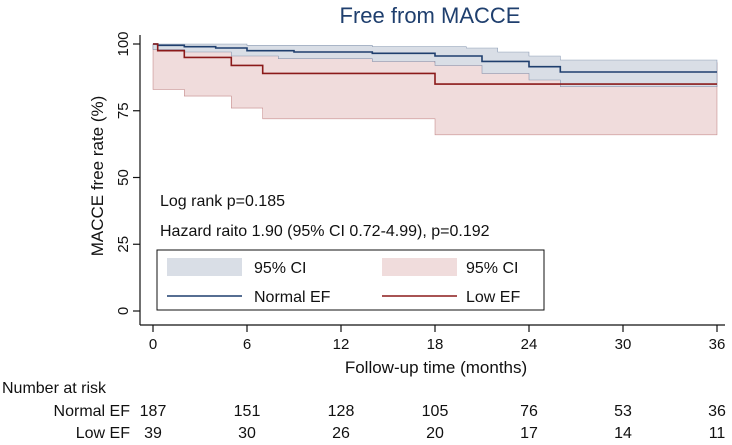 The height and width of the screenshot is (445, 732). I want to click on risk-value: 128, so click(341, 411).